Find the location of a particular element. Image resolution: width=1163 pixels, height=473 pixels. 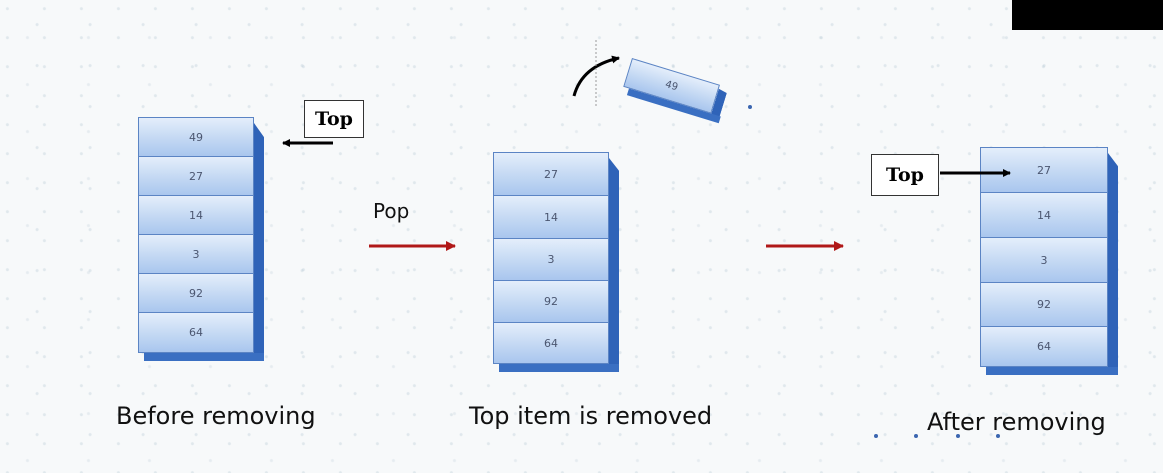

stack-middle-item: 64 is located at coordinates (551, 343).